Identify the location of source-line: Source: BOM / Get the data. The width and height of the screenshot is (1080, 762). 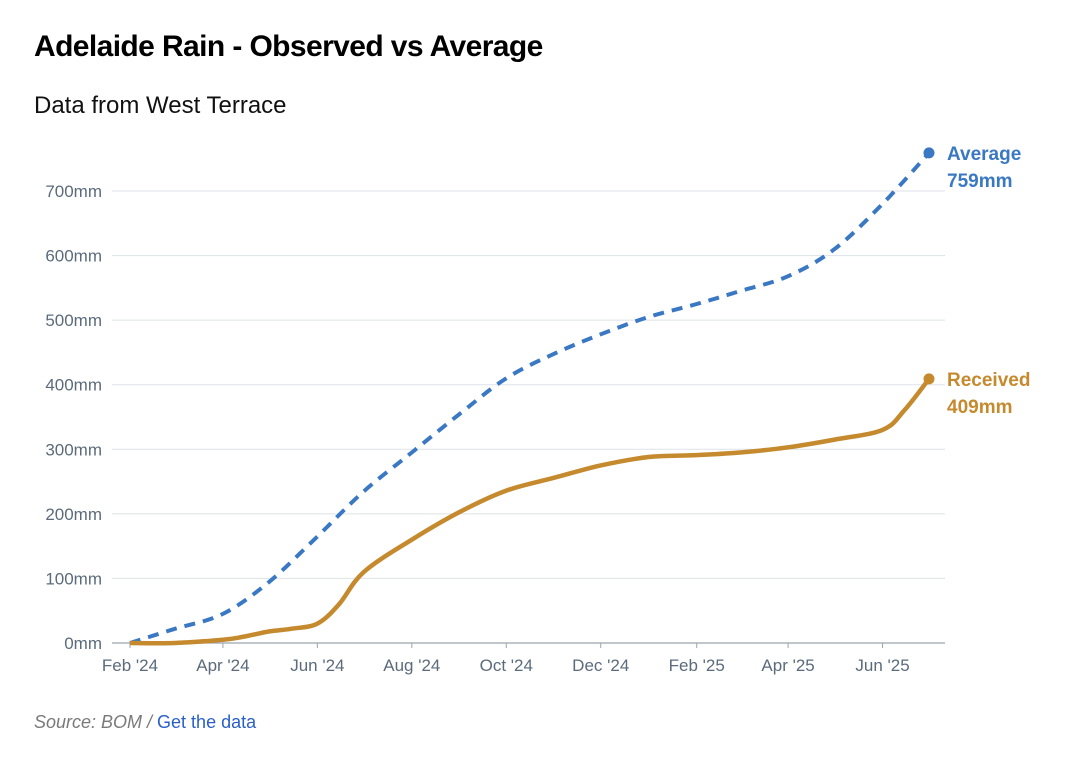
(145, 722).